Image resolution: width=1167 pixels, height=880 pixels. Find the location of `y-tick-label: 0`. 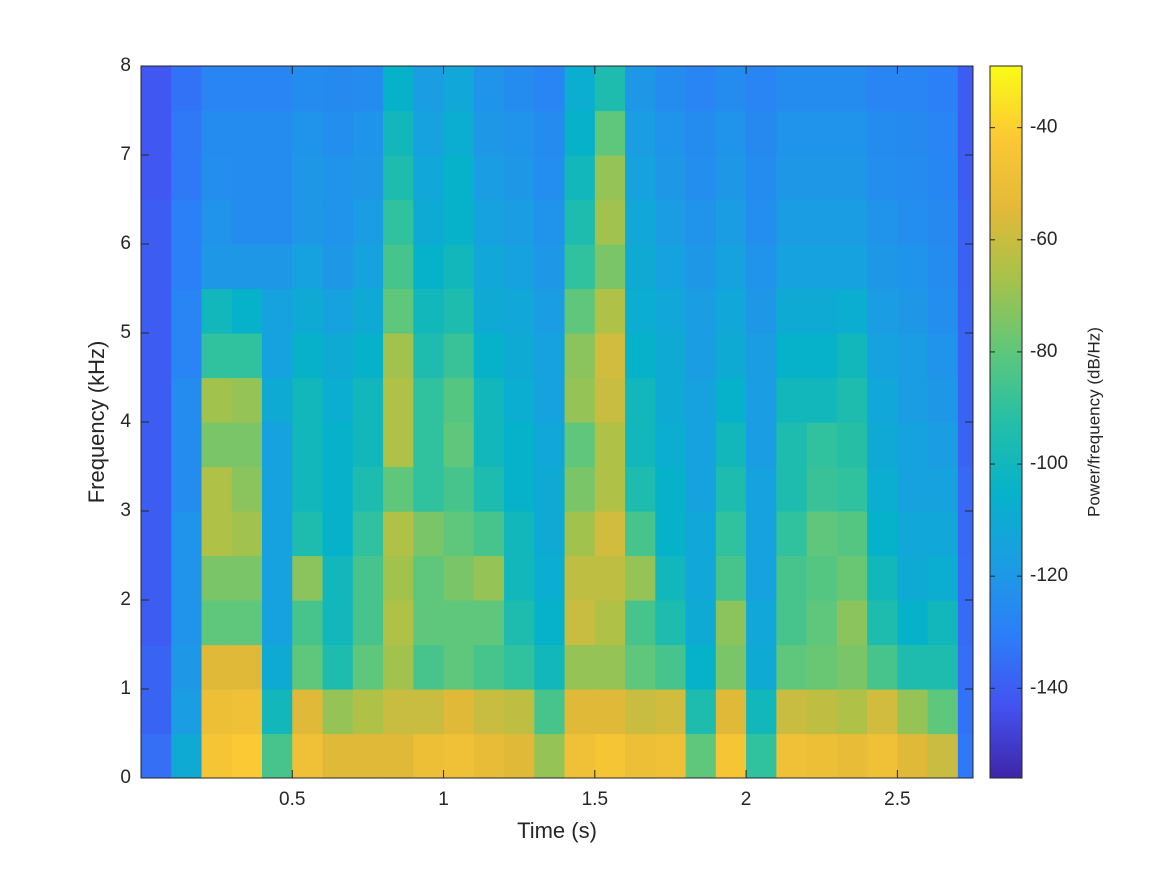

y-tick-label: 0 is located at coordinates (125, 777).